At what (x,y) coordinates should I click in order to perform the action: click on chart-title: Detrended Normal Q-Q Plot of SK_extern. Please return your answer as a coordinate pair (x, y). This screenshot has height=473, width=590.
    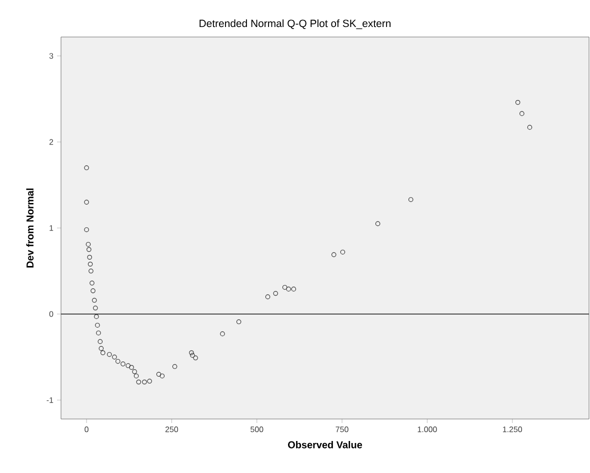
    Looking at the image, I should click on (295, 24).